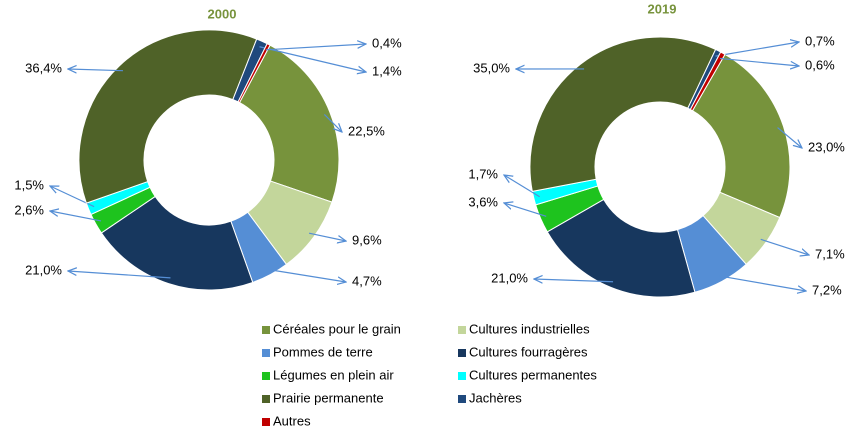 The image size is (856, 435). What do you see at coordinates (491, 67) in the screenshot?
I see `data-label: 35,0%` at bounding box center [491, 67].